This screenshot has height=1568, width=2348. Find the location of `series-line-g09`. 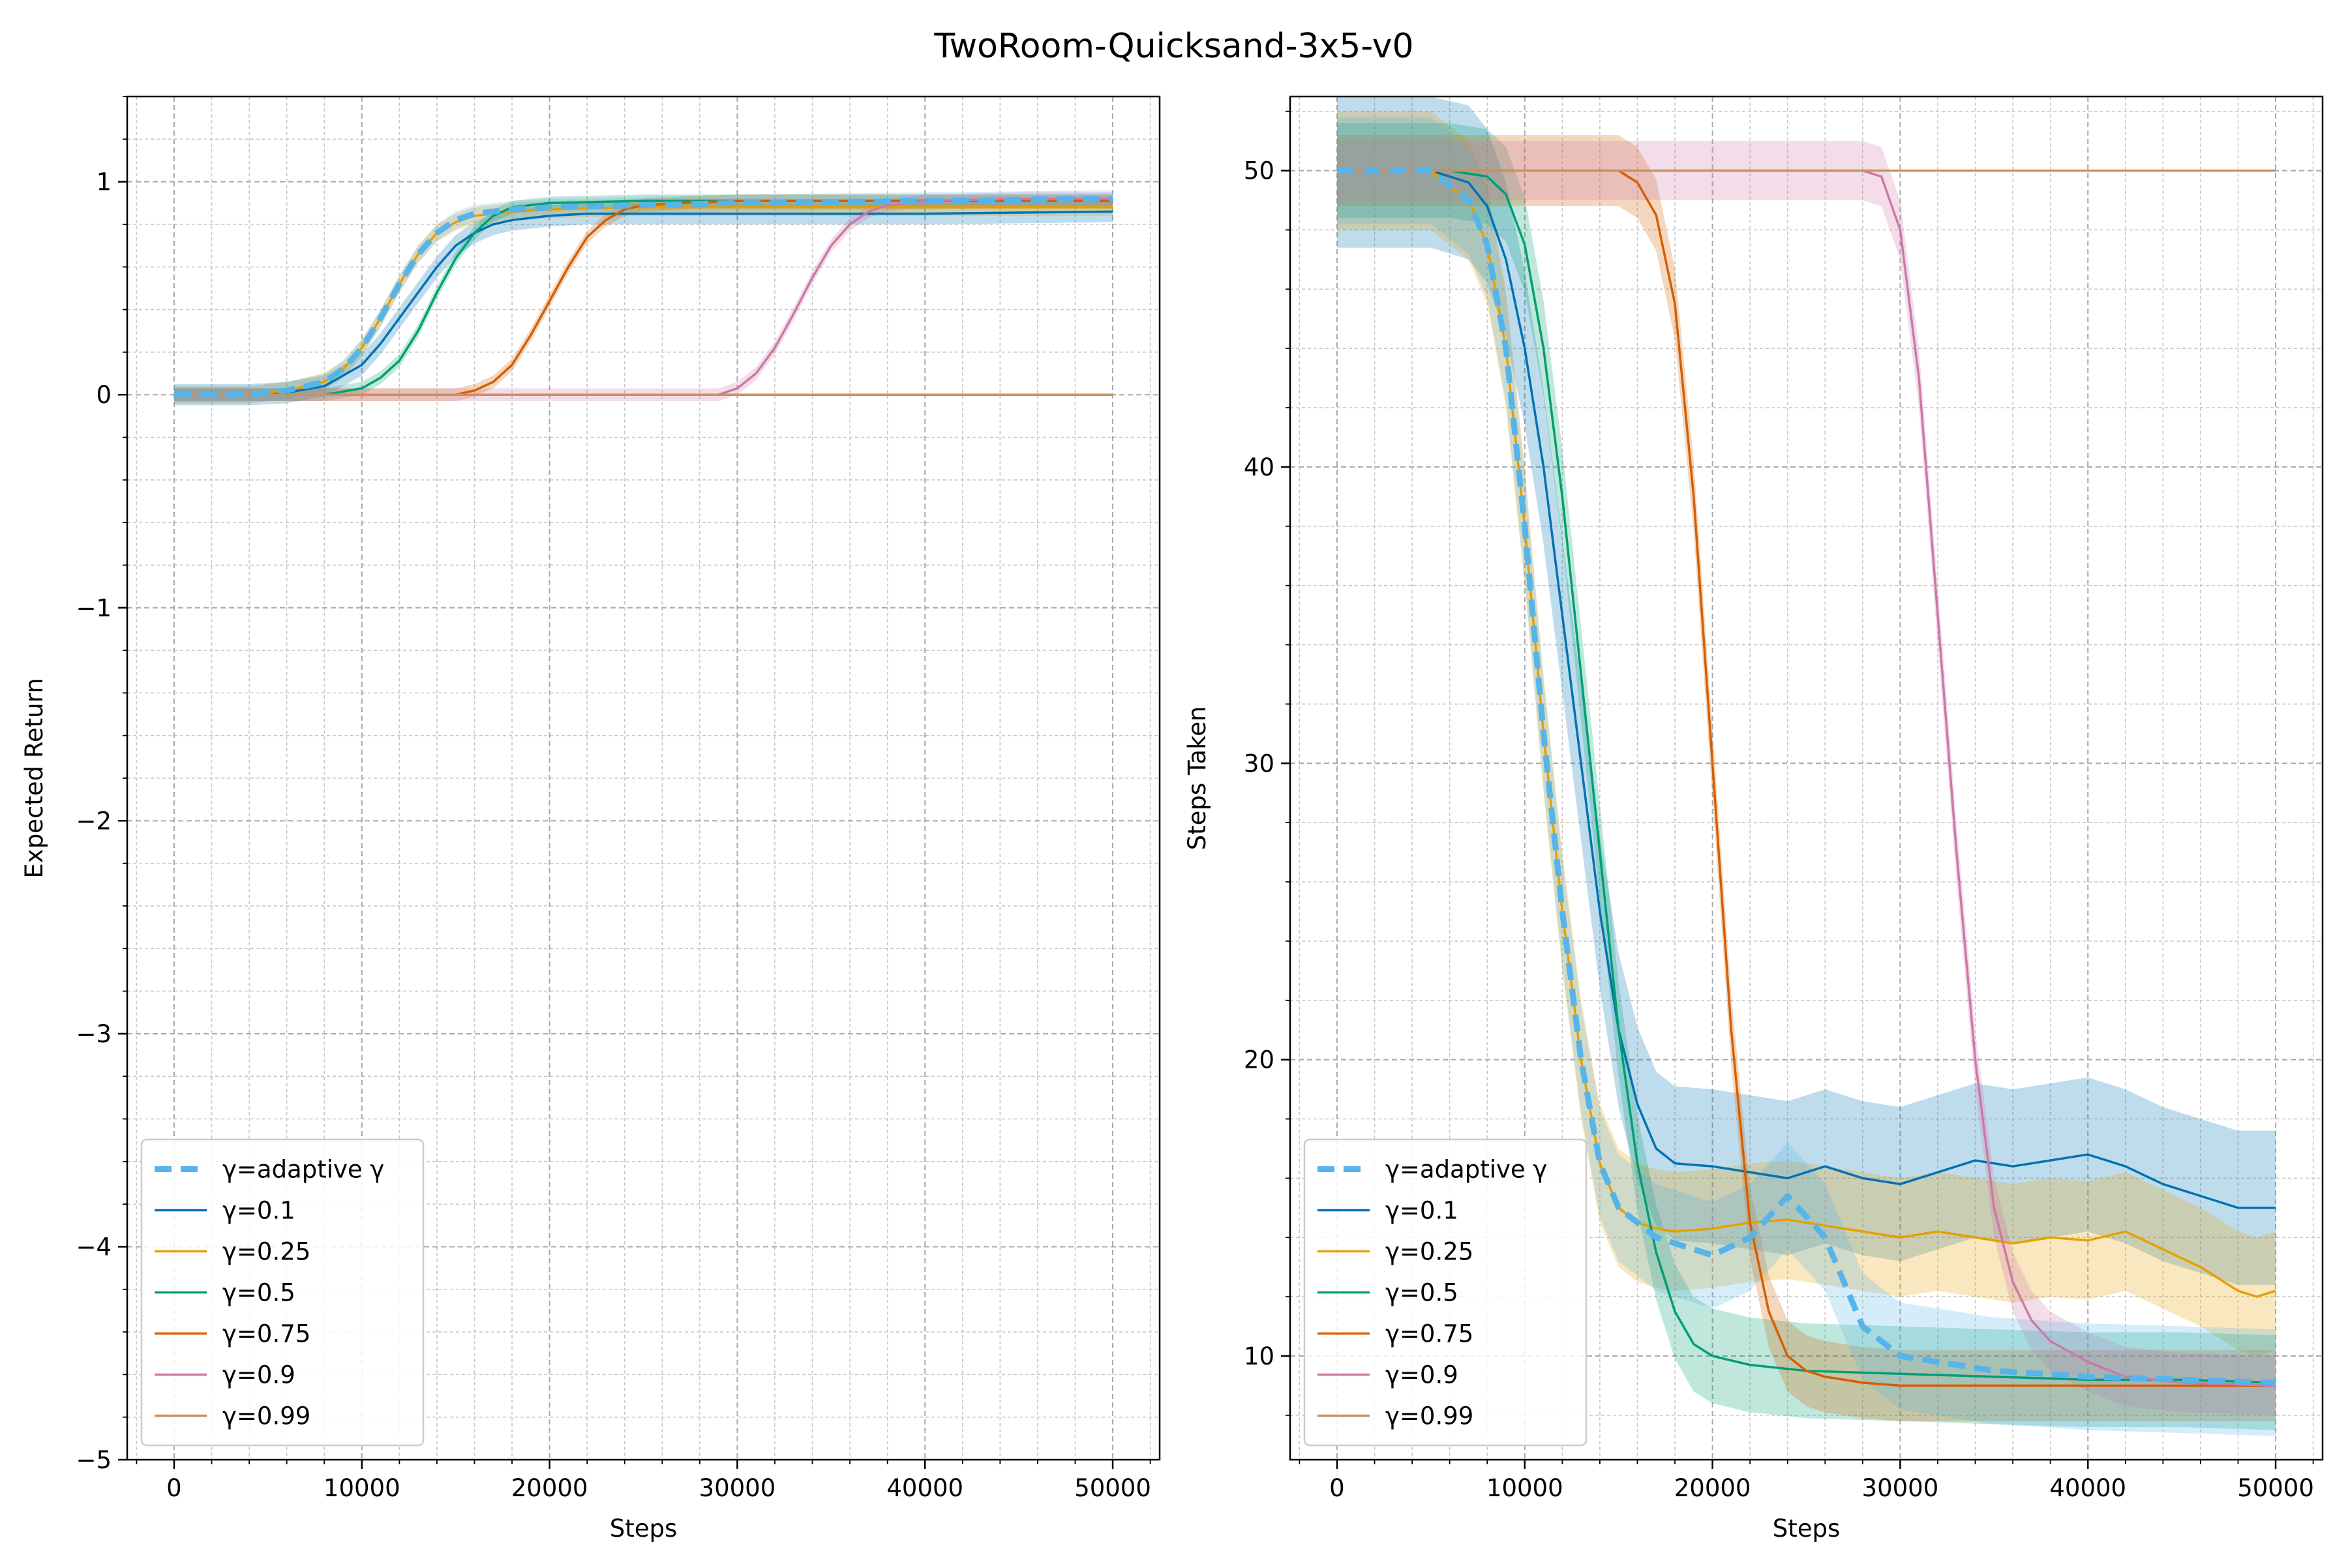

series-line-g09 is located at coordinates (643, 297).